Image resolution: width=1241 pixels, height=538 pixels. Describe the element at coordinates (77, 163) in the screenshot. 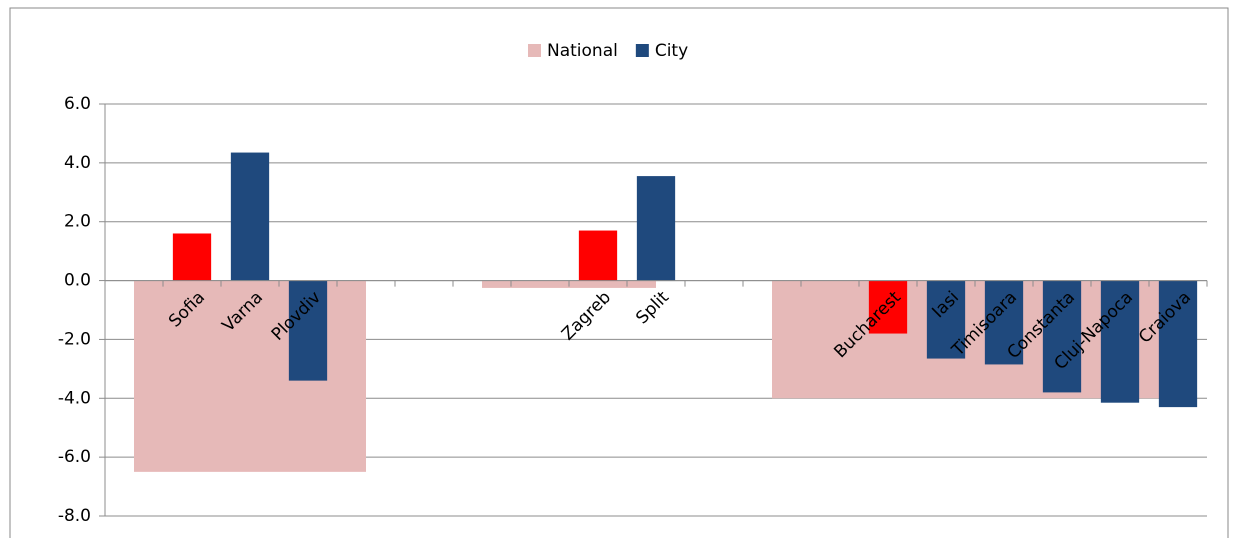

I see `y-tick-label: 4.0` at that location.